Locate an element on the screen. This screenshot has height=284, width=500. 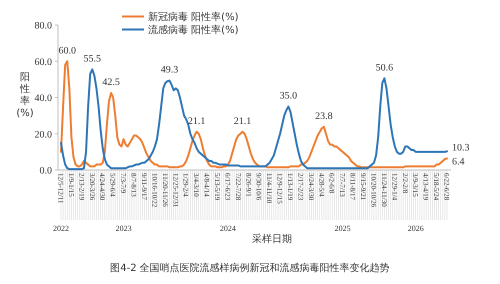
data-label: 55.5 is located at coordinates (93, 58).